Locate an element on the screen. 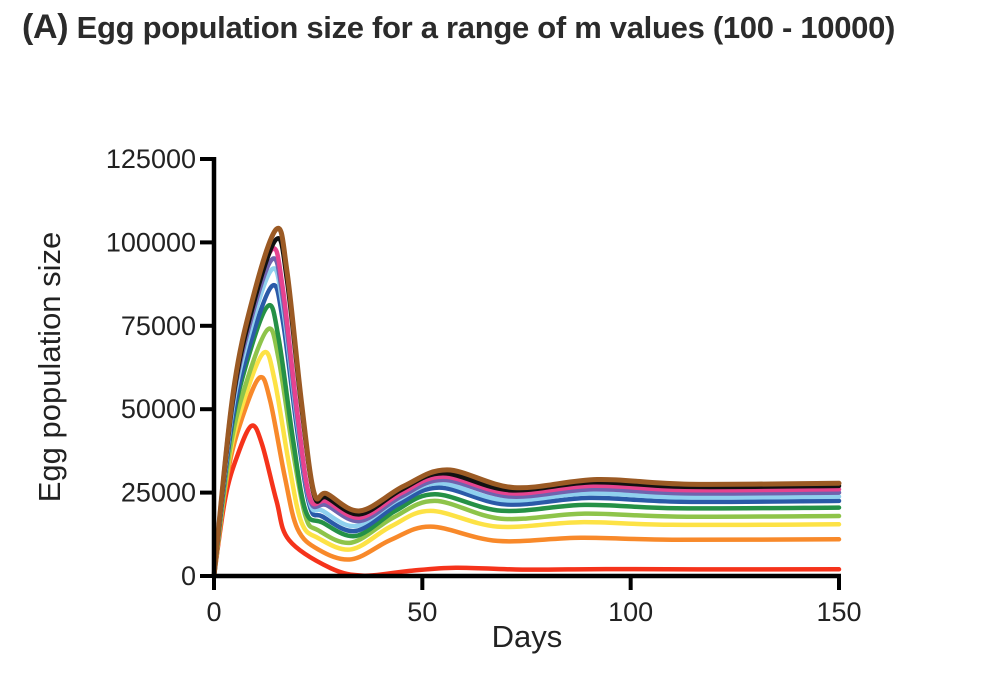 Image resolution: width=988 pixels, height=682 pixels. y-axis-label: Egg population size is located at coordinates (49, 367).